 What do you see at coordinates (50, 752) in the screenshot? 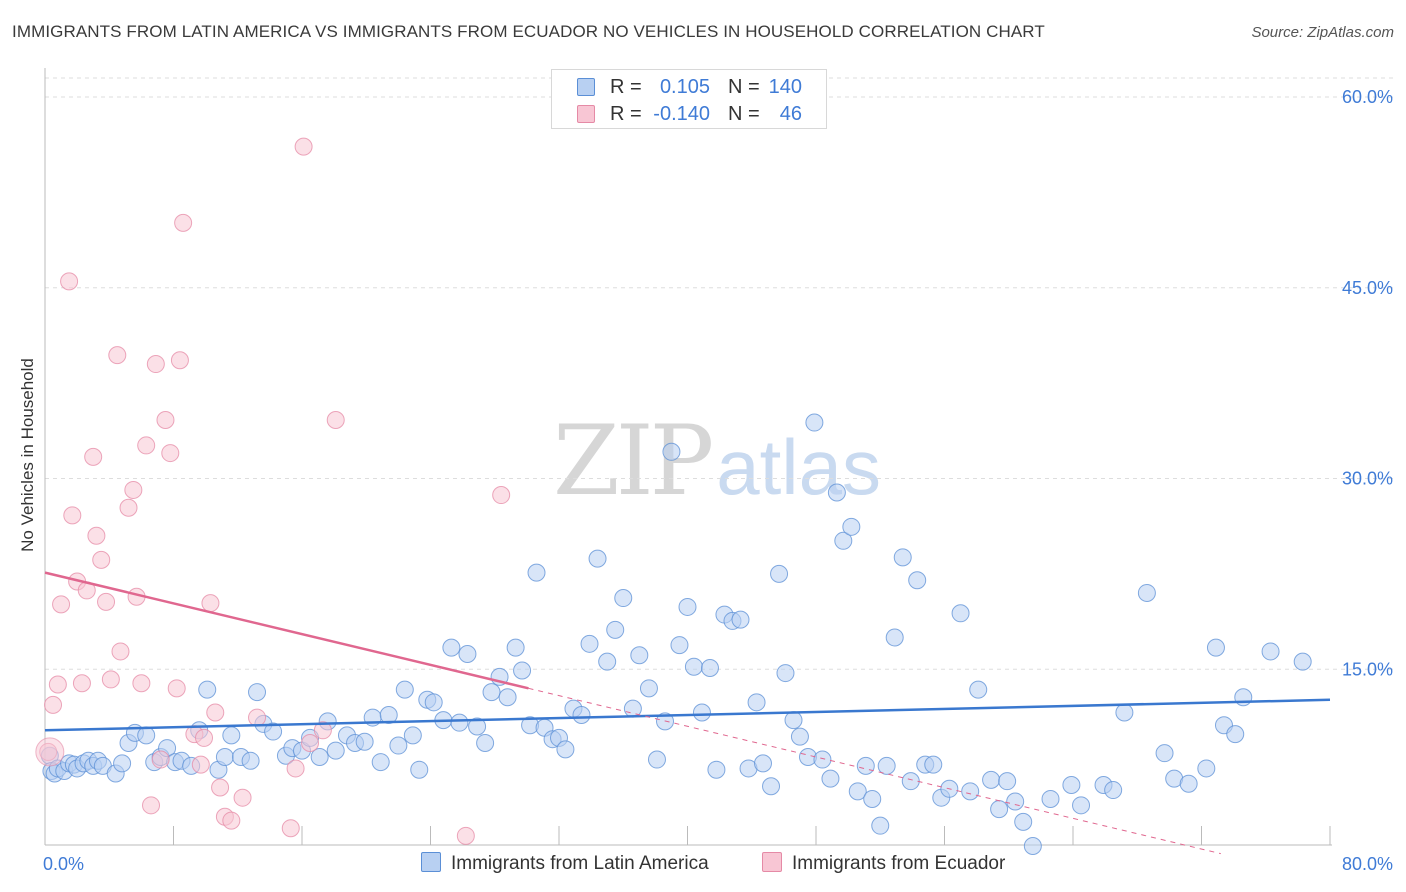
I see `ecuador-point-large` at bounding box center [50, 752].